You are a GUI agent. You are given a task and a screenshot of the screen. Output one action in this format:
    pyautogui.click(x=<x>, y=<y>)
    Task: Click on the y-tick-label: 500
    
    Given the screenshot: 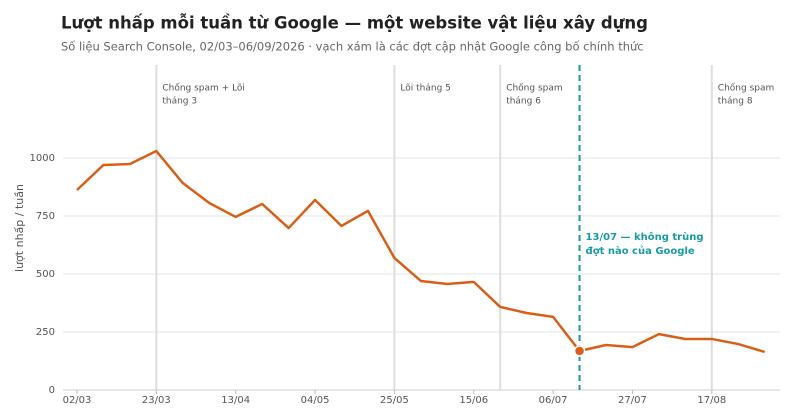 What is the action you would take?
    pyautogui.click(x=45, y=274)
    